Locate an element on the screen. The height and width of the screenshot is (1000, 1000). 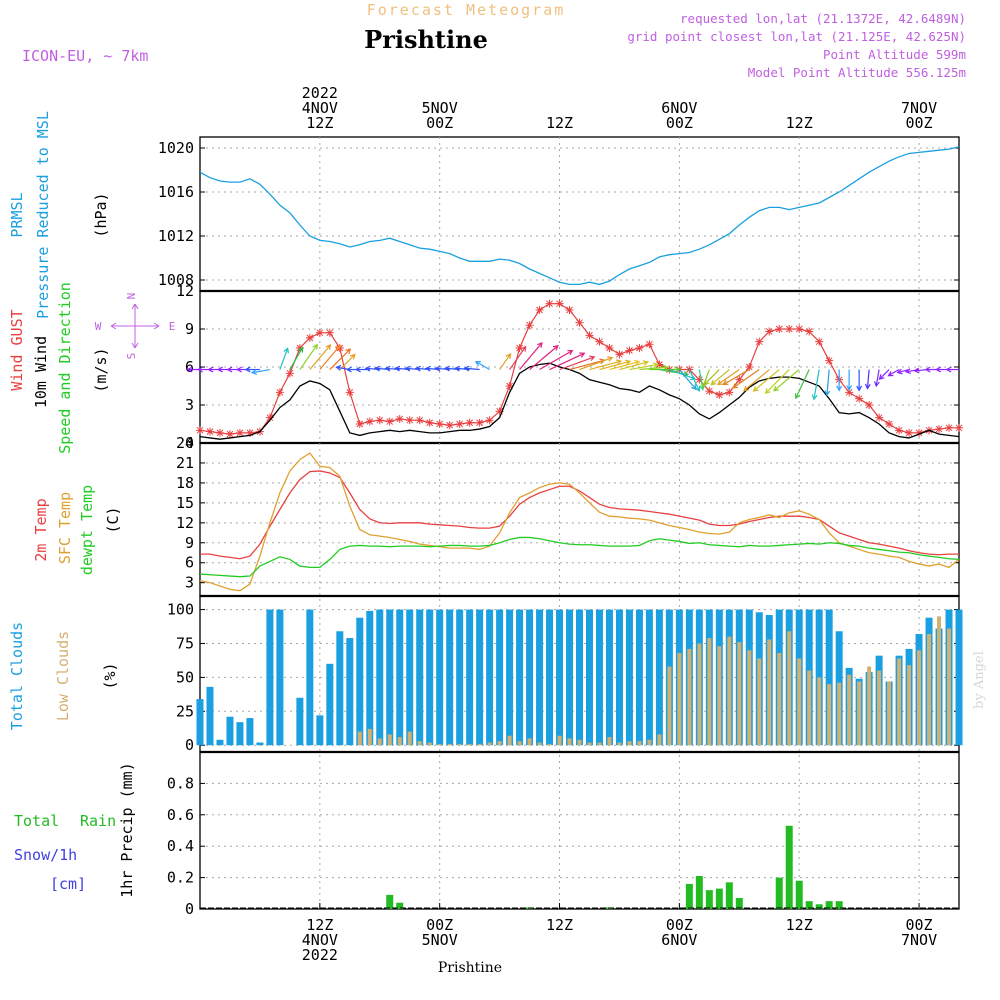
footer-location: Prishtine is located at coordinates (470, 968).